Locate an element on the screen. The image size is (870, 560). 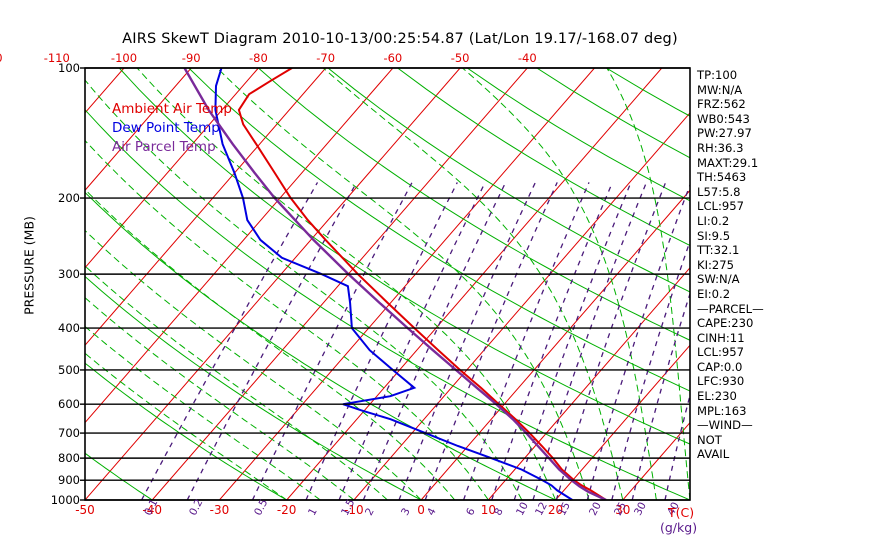
panel-line: LI:0.2 is located at coordinates (713, 220).